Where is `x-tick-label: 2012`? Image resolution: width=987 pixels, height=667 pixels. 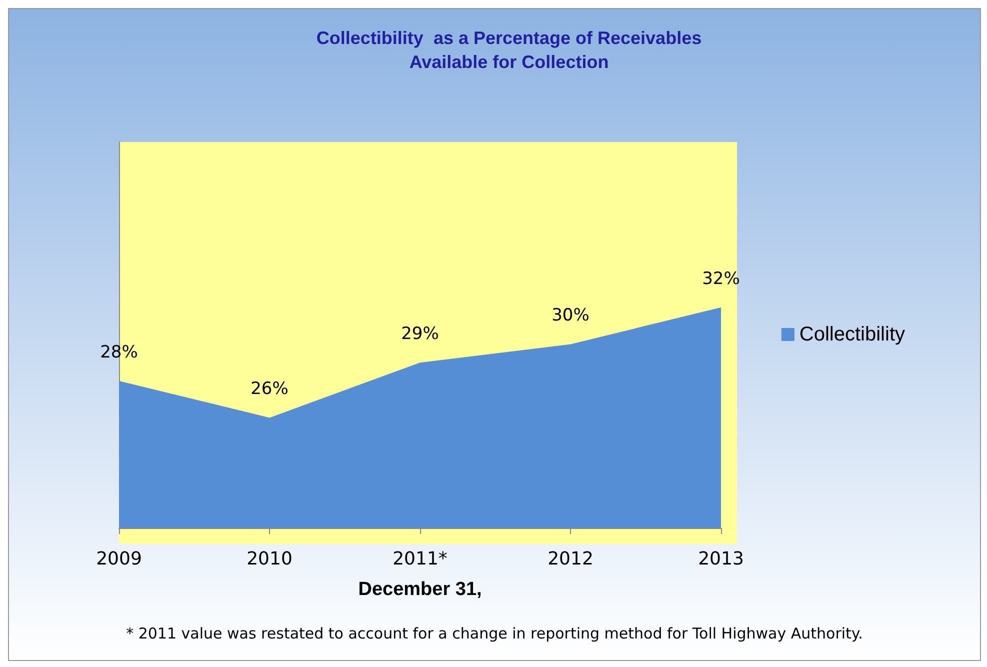 x-tick-label: 2012 is located at coordinates (571, 559).